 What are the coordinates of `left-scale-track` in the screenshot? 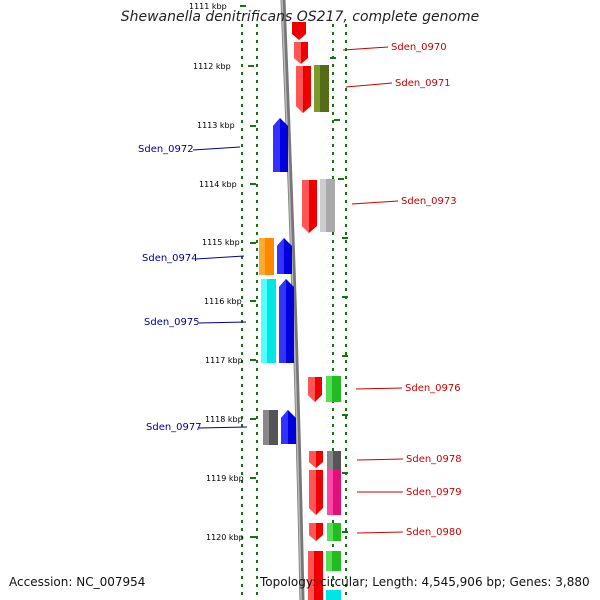 It's located at (249, 310).